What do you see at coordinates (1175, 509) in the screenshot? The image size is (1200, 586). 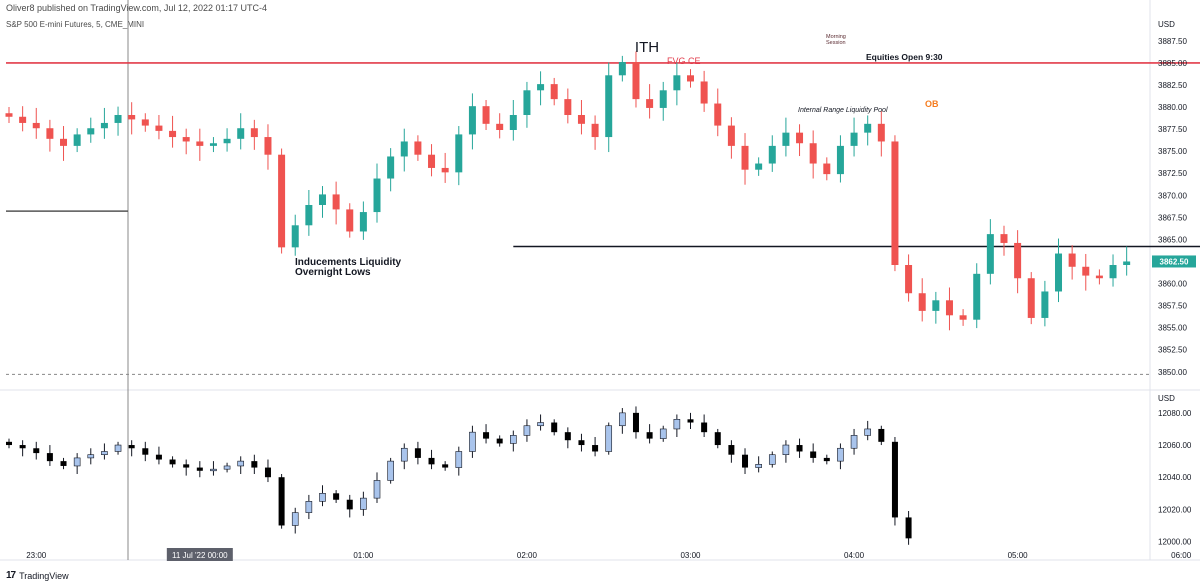 I see `lower-tick-label: 12020.00` at bounding box center [1175, 509].